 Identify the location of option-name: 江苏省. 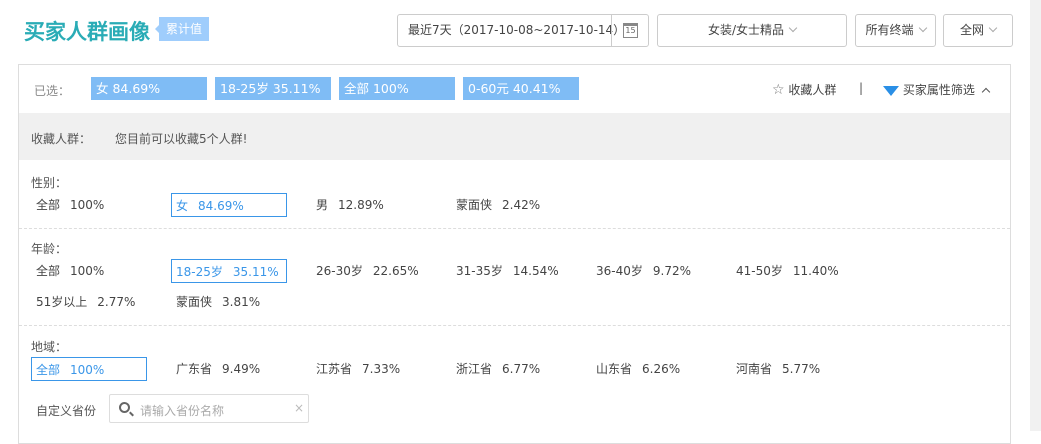
(334, 369).